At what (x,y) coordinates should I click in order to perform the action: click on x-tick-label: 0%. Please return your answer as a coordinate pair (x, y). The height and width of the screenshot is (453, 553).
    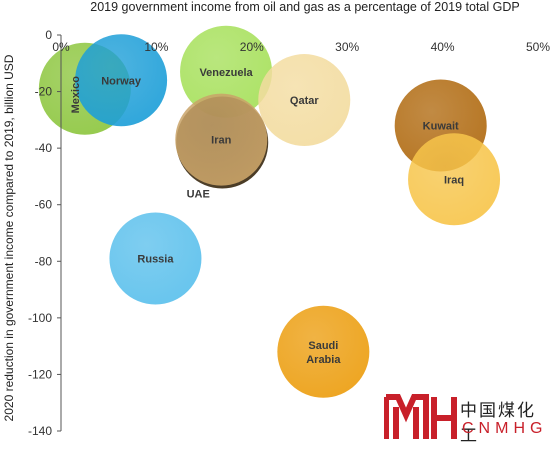
    Looking at the image, I should click on (61, 47).